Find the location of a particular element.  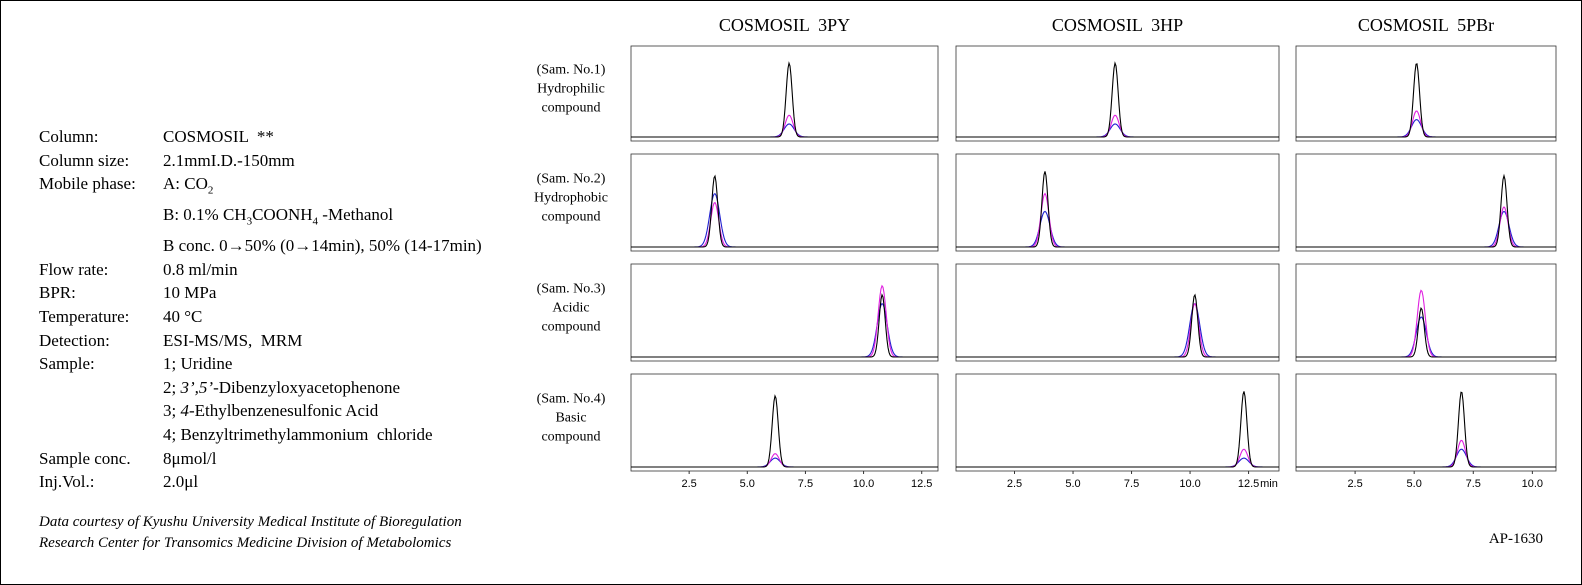

text-run: A: CO is located at coordinates (185, 184).